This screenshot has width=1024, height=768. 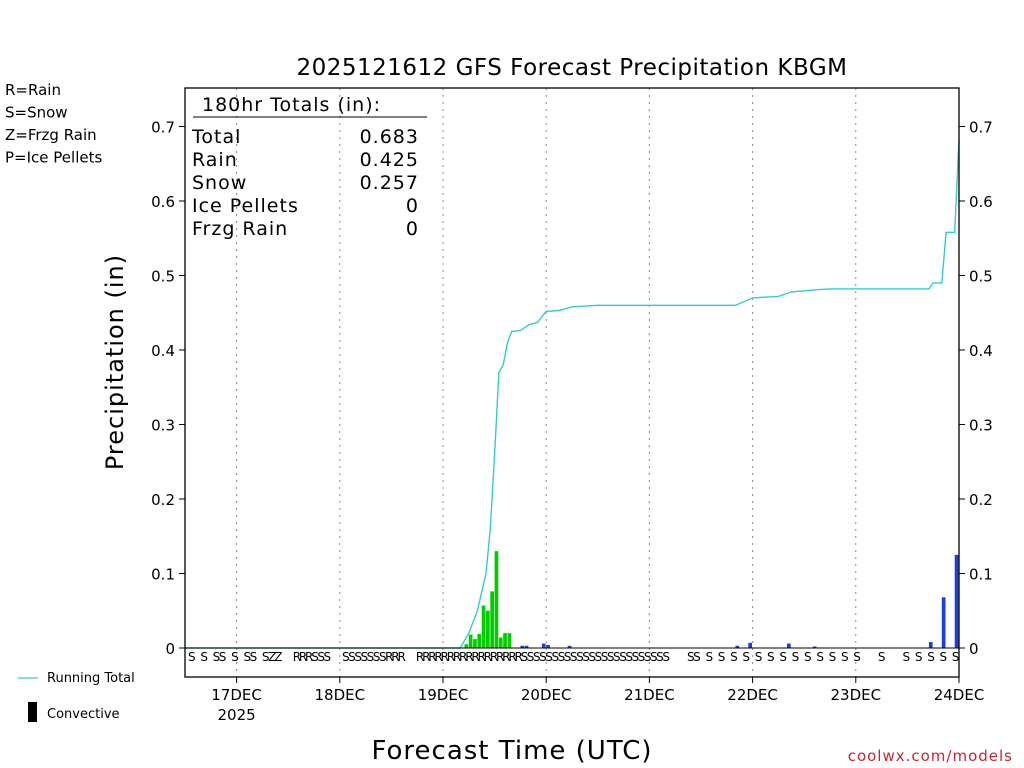 What do you see at coordinates (660, 657) in the screenshot?
I see `ptype-char-76: S` at bounding box center [660, 657].